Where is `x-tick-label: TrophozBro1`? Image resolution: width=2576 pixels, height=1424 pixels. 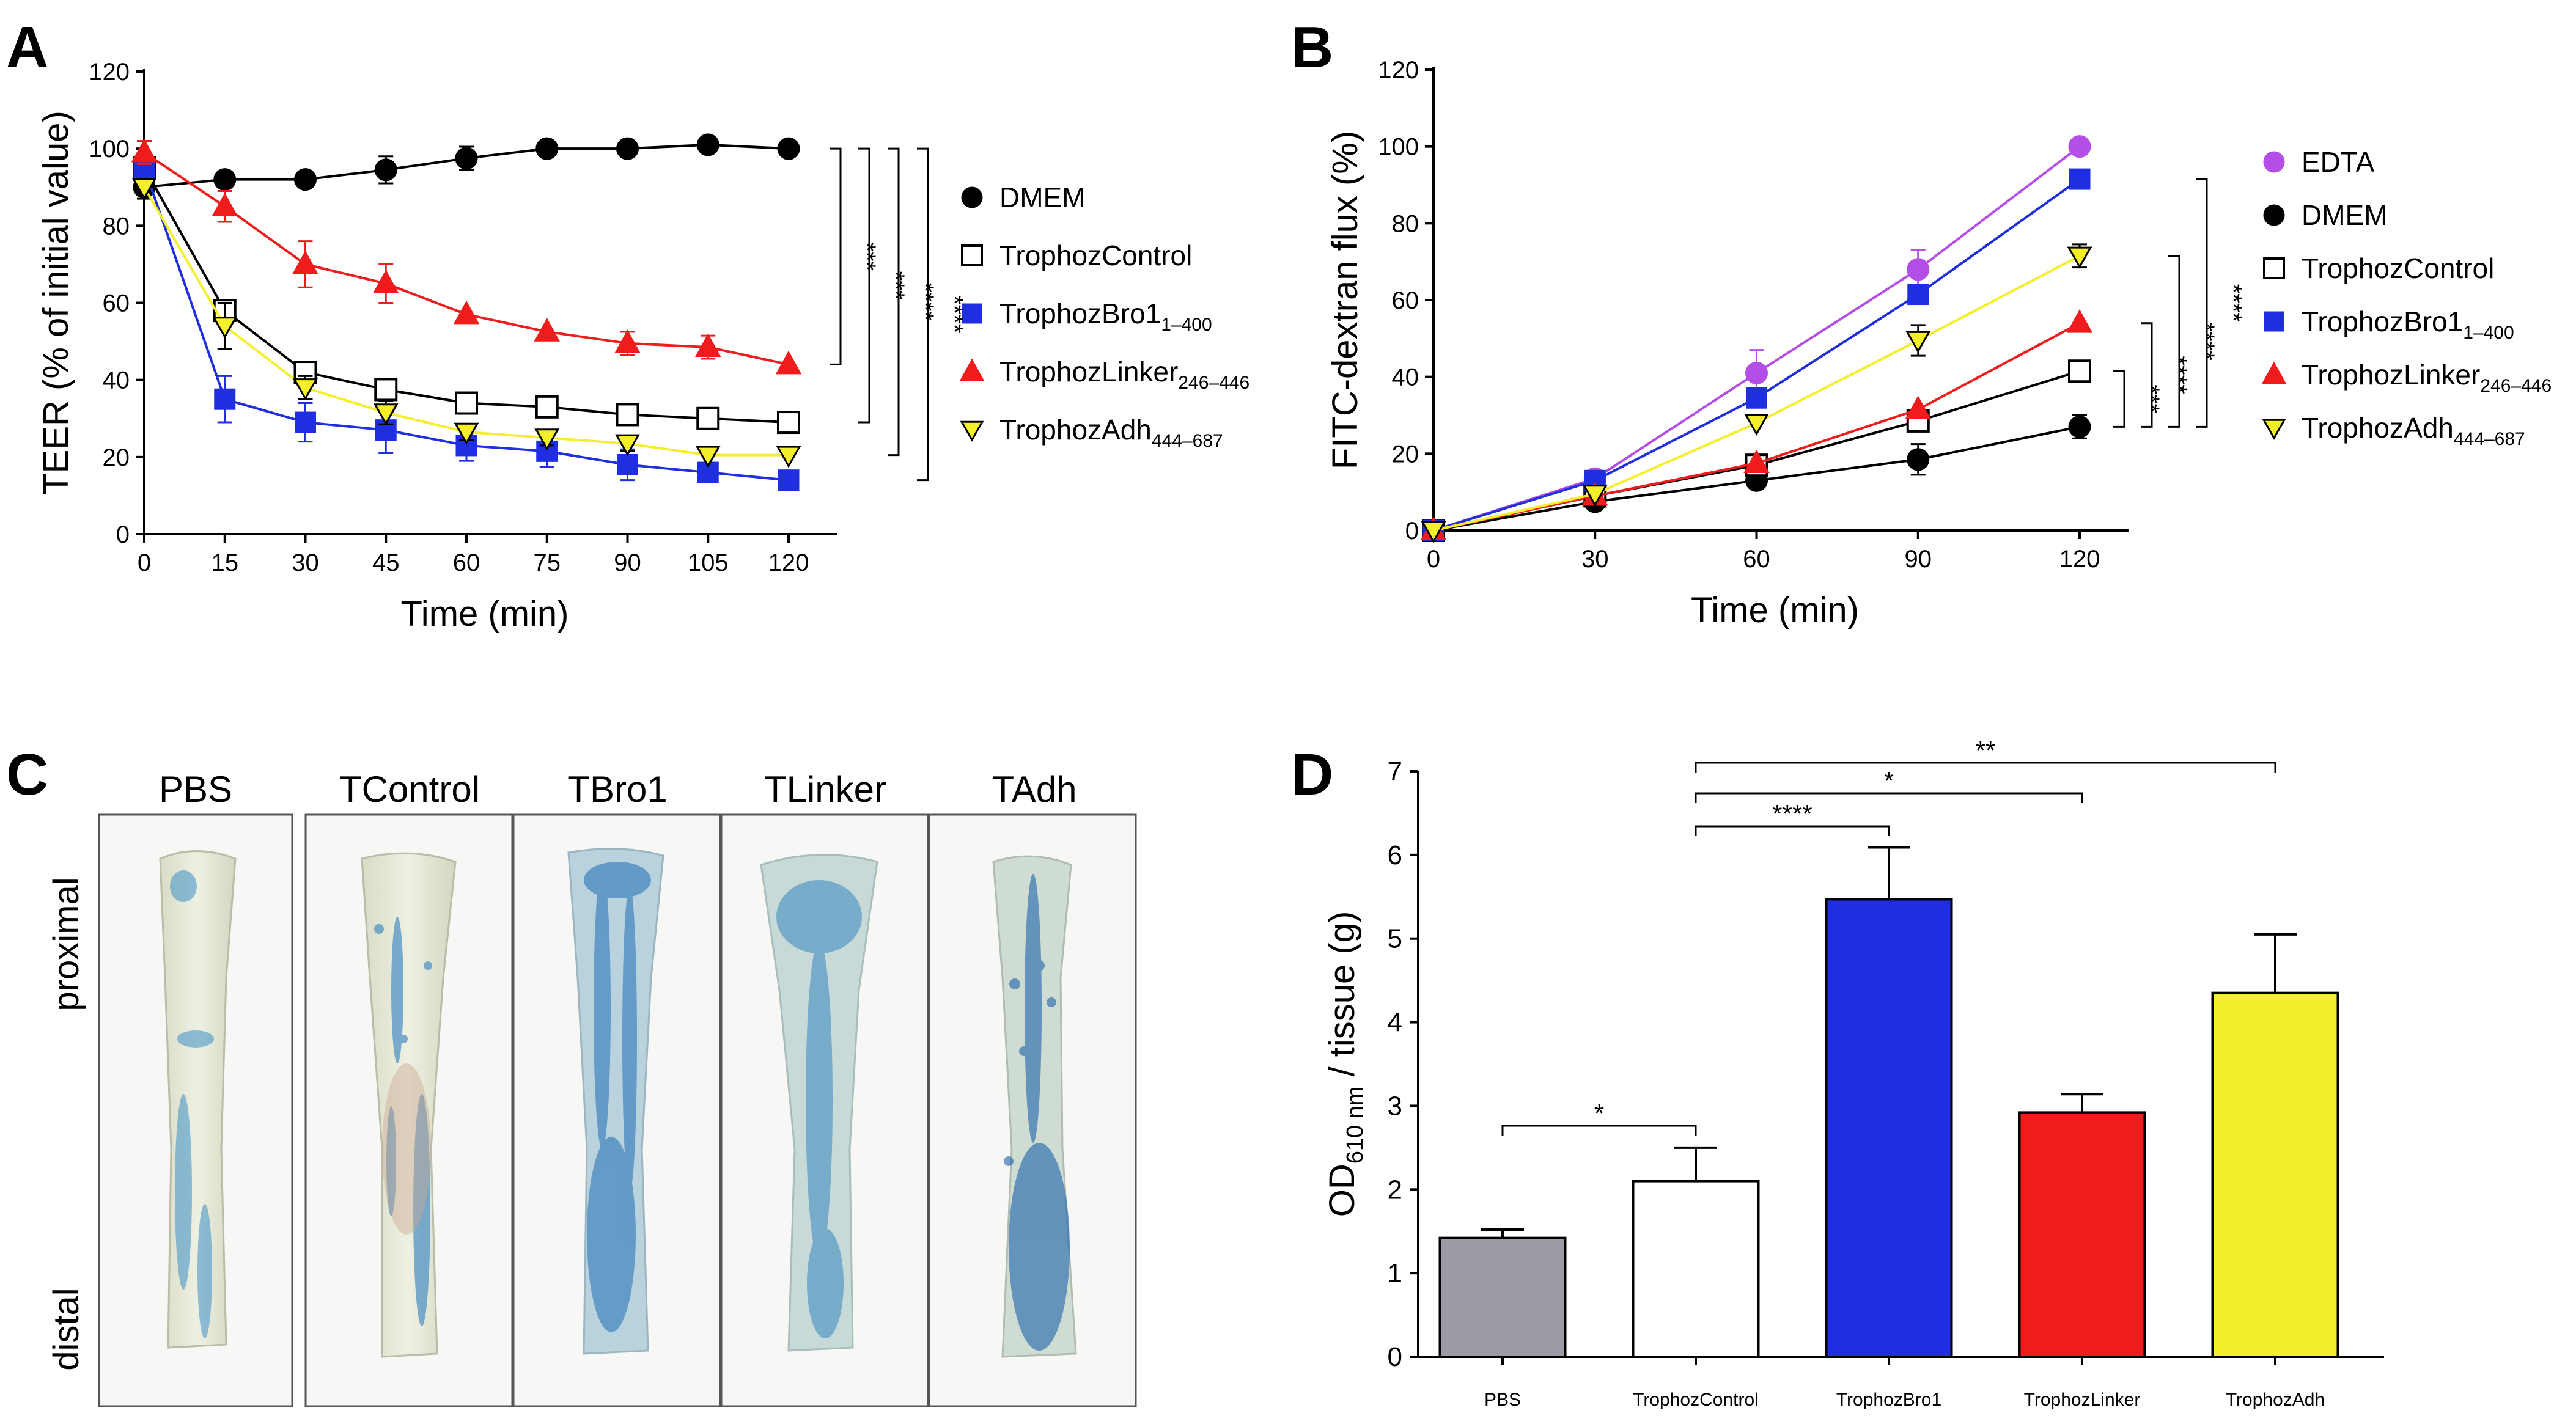
x-tick-label: TrophozBro1 is located at coordinates (1888, 1400).